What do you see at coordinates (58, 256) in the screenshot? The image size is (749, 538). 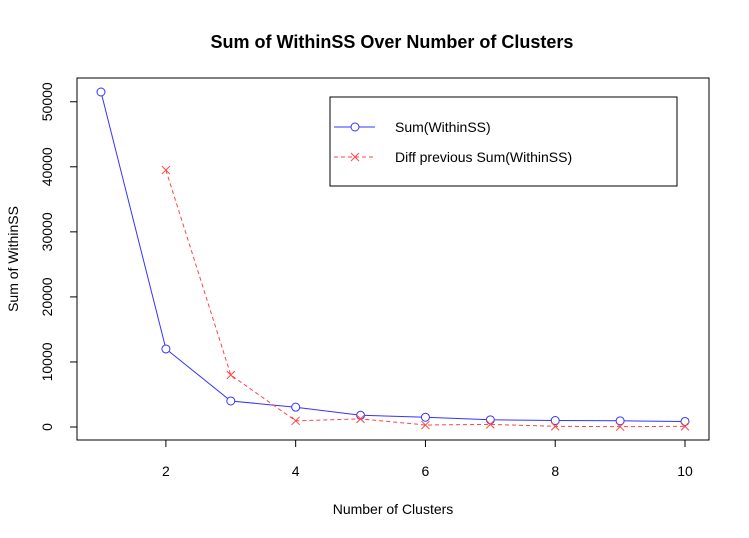 I see `y-axis: 0 10000 20000 30000 40000 50000` at bounding box center [58, 256].